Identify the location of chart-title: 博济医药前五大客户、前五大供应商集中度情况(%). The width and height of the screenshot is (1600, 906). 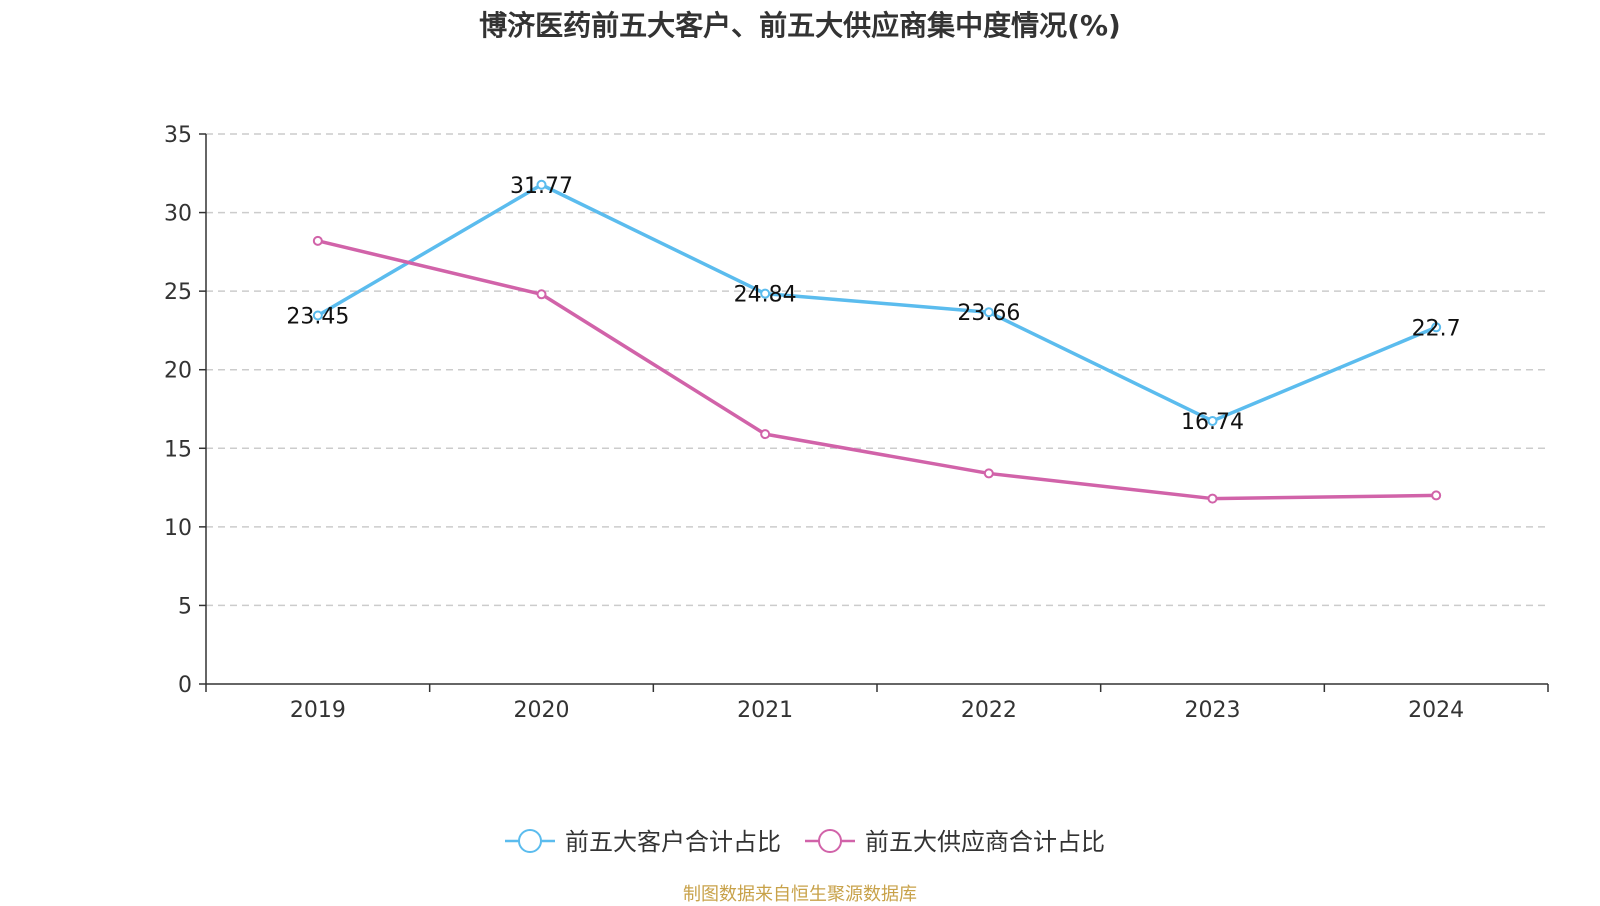
(800, 25).